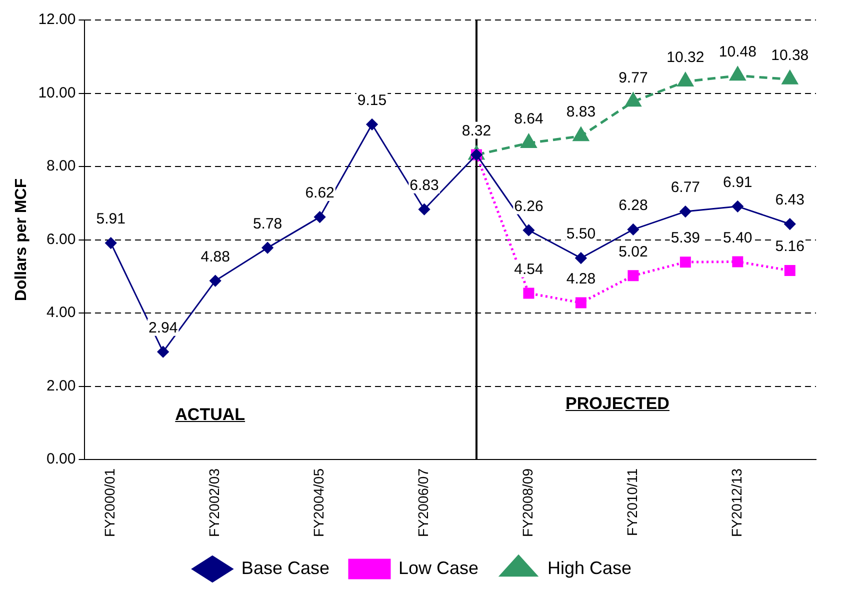 The image size is (844, 596). I want to click on y-tick-label: 6.00, so click(61, 239).